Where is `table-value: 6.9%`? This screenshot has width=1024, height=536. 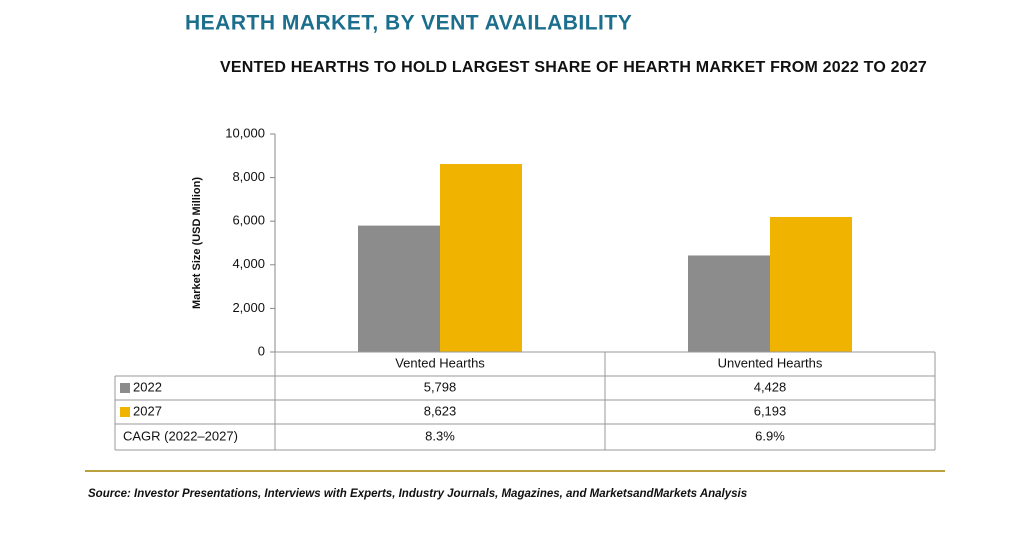
table-value: 6.9% is located at coordinates (770, 435).